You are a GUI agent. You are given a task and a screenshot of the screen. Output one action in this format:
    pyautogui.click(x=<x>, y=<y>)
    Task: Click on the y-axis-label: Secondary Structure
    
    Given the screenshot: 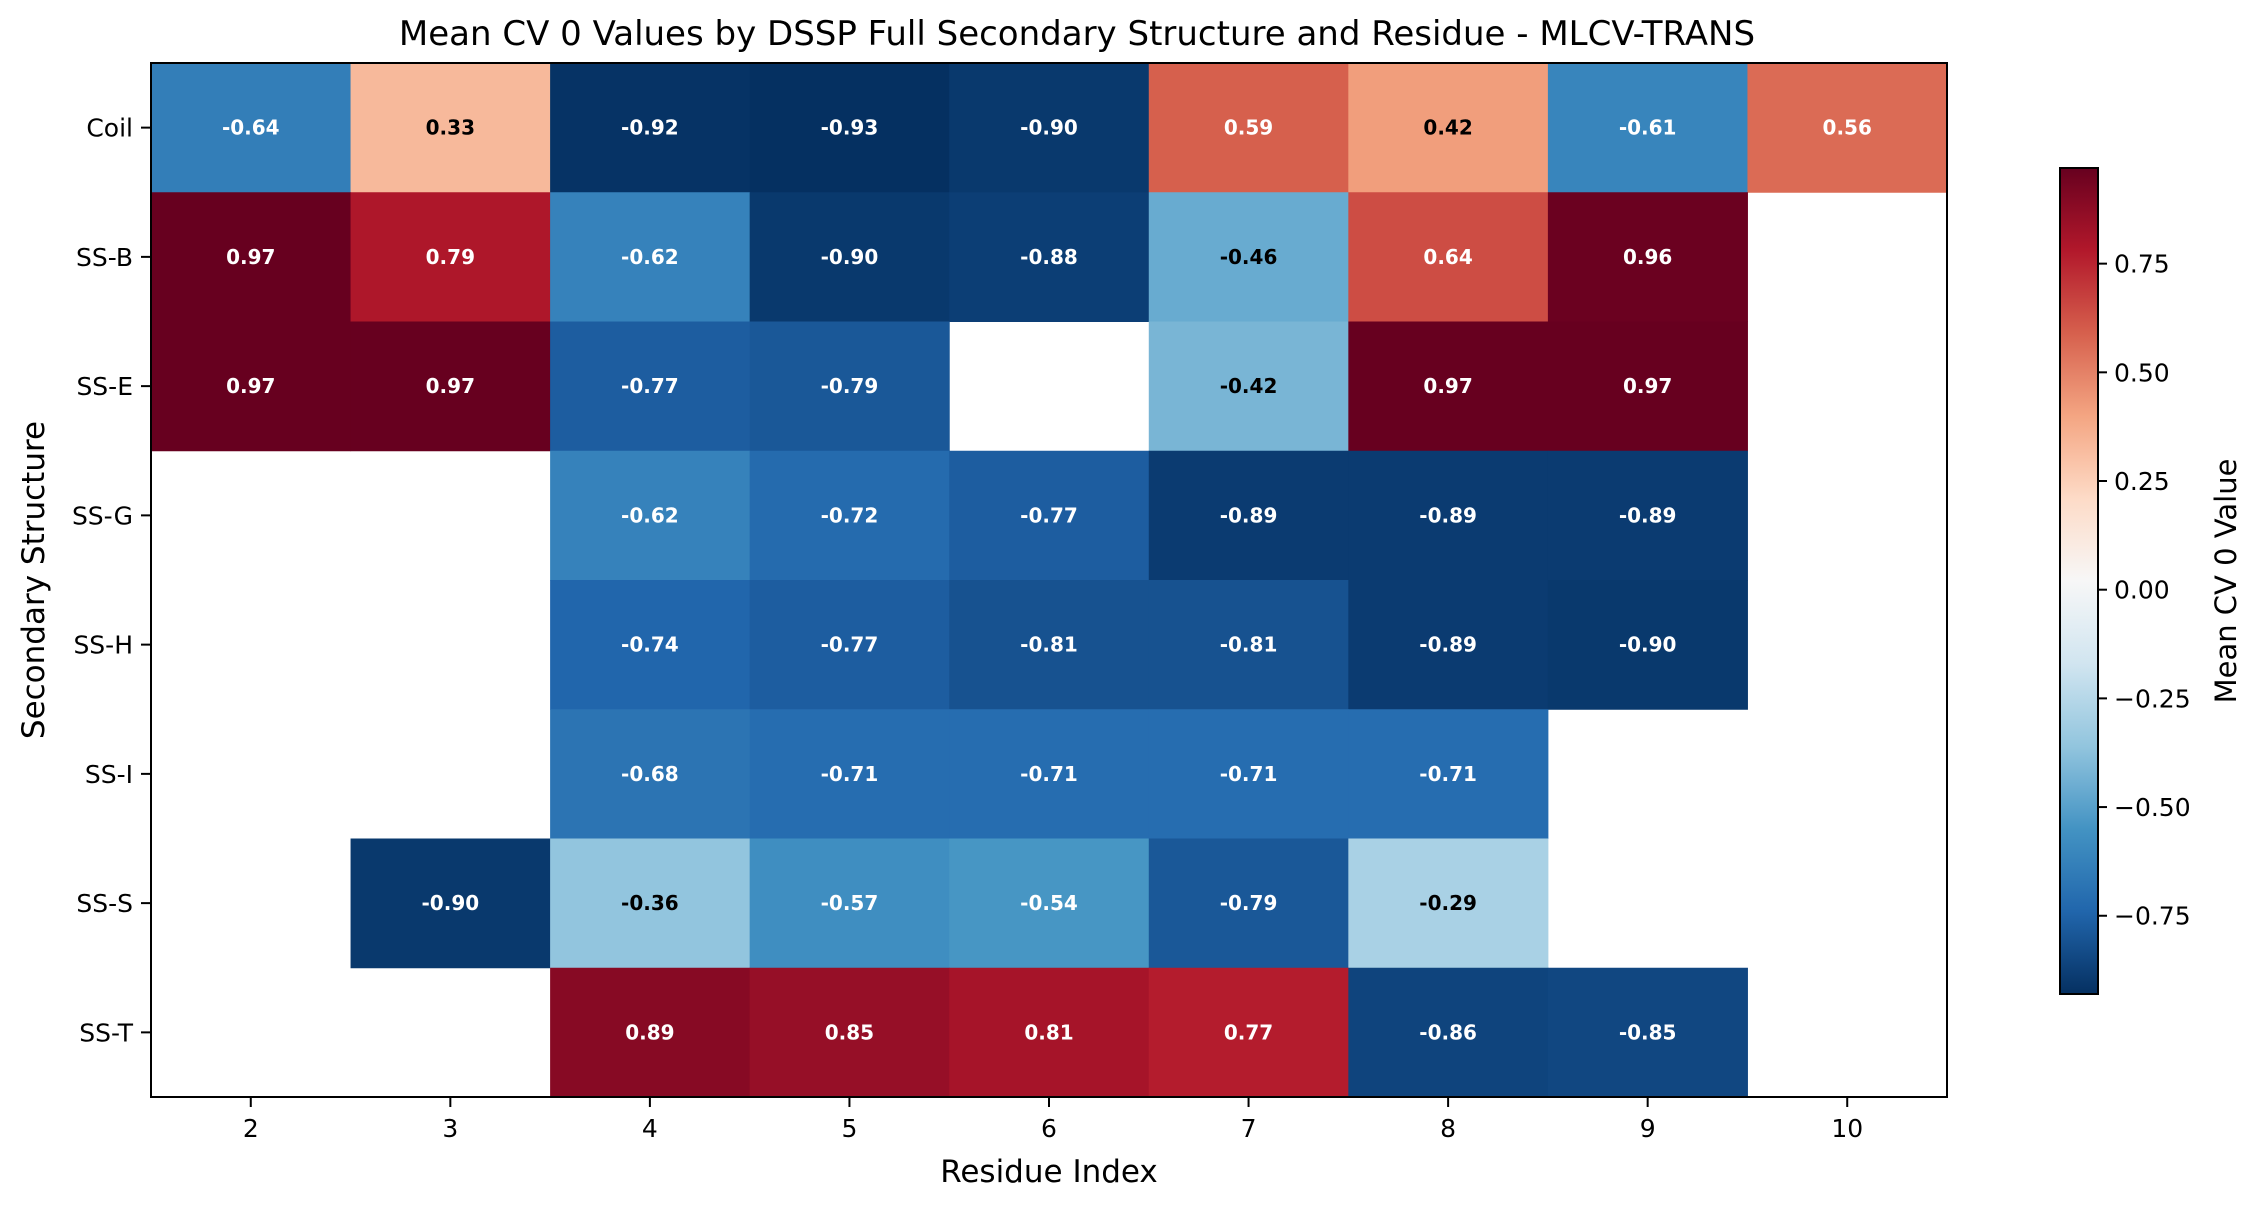 What is the action you would take?
    pyautogui.click(x=34, y=580)
    